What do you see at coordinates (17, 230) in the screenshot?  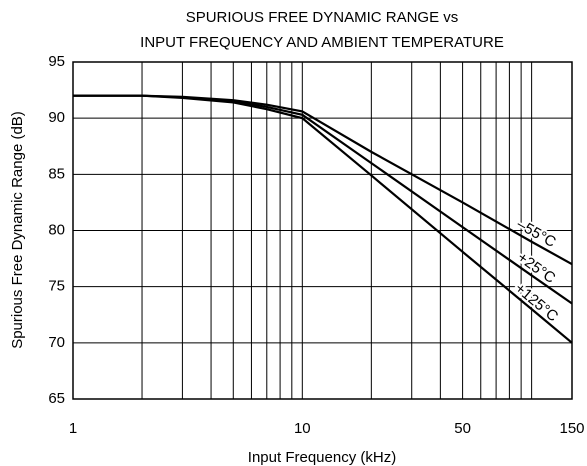 I see `y-axis-label: Spurious Free Dynamic Range (dB)` at bounding box center [17, 230].